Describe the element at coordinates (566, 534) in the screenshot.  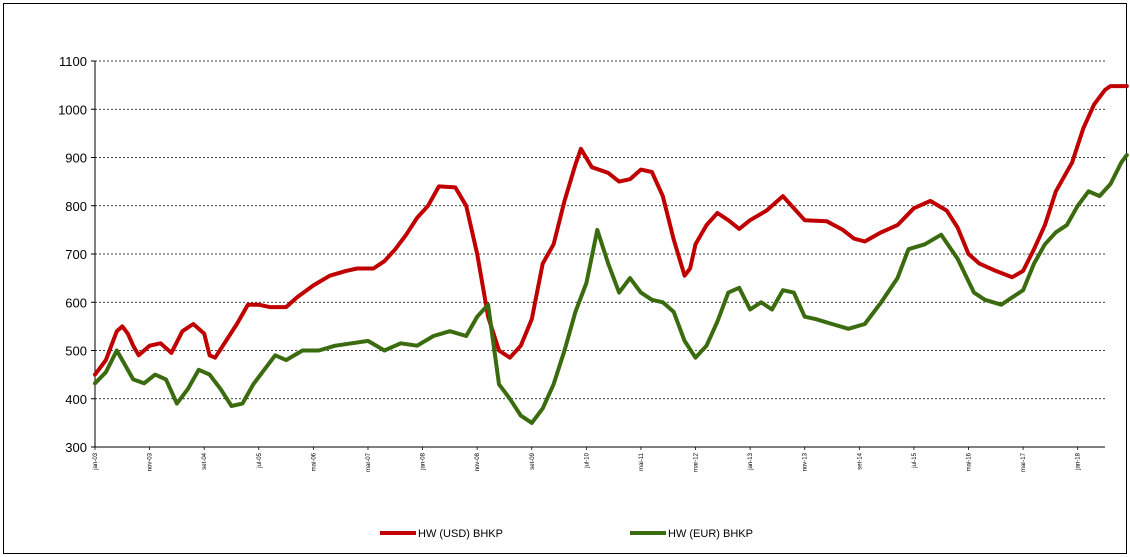
I see `legend: HW (USD) BHKP HW (EUR) BHKP` at that location.